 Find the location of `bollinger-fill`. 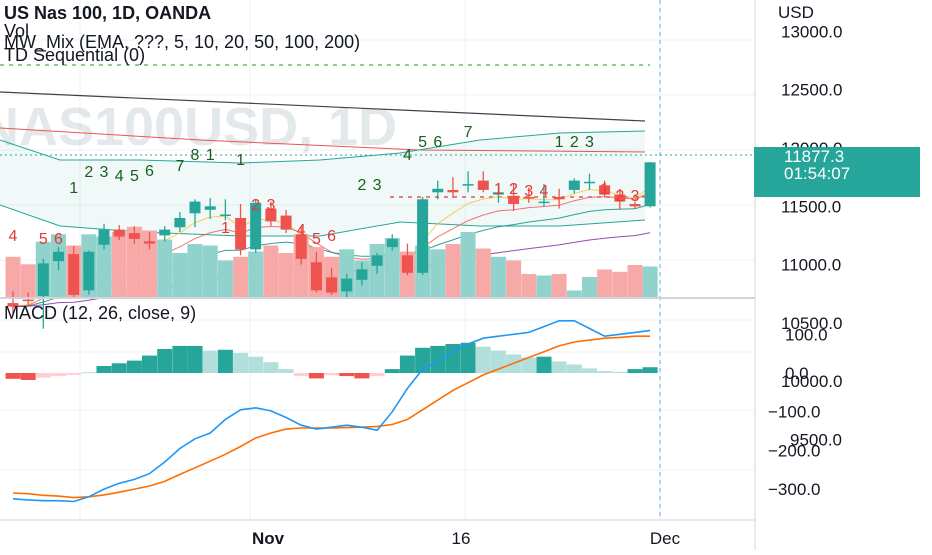

bollinger-fill is located at coordinates (322, 183).